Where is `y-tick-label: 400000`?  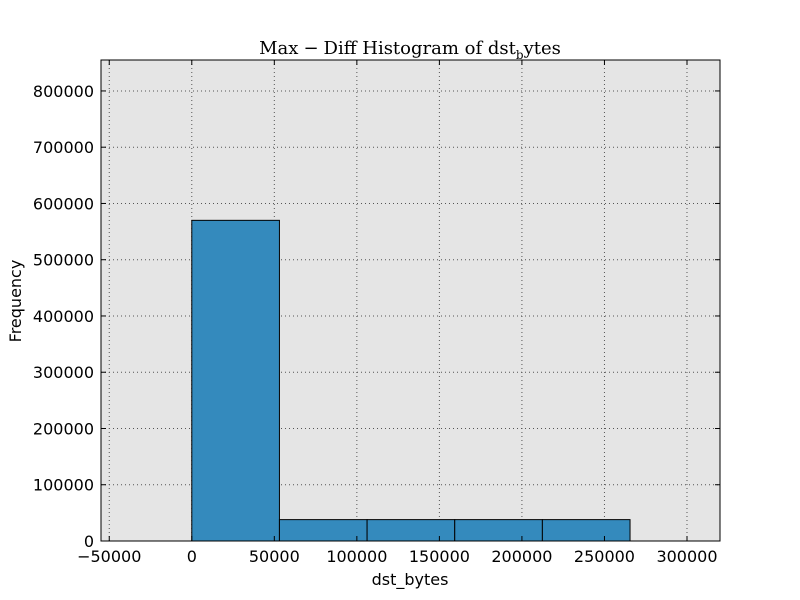 y-tick-label: 400000 is located at coordinates (63, 316).